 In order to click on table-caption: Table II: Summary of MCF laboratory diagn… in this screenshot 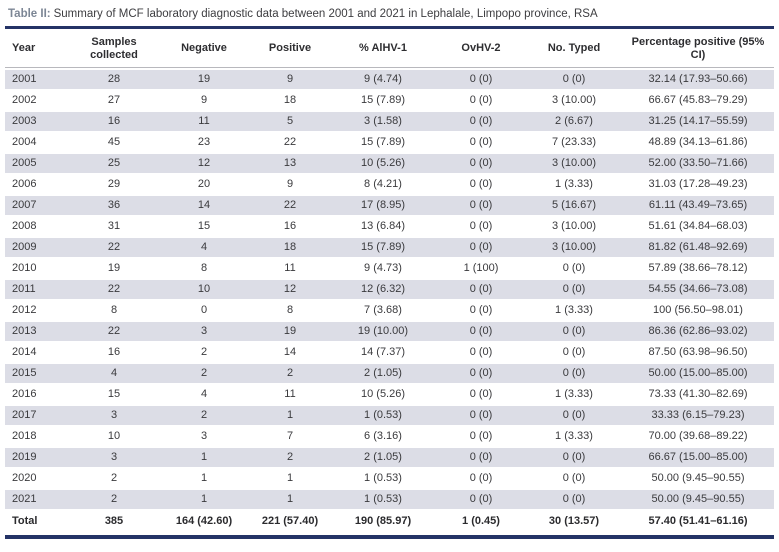, I will do `click(389, 14)`.